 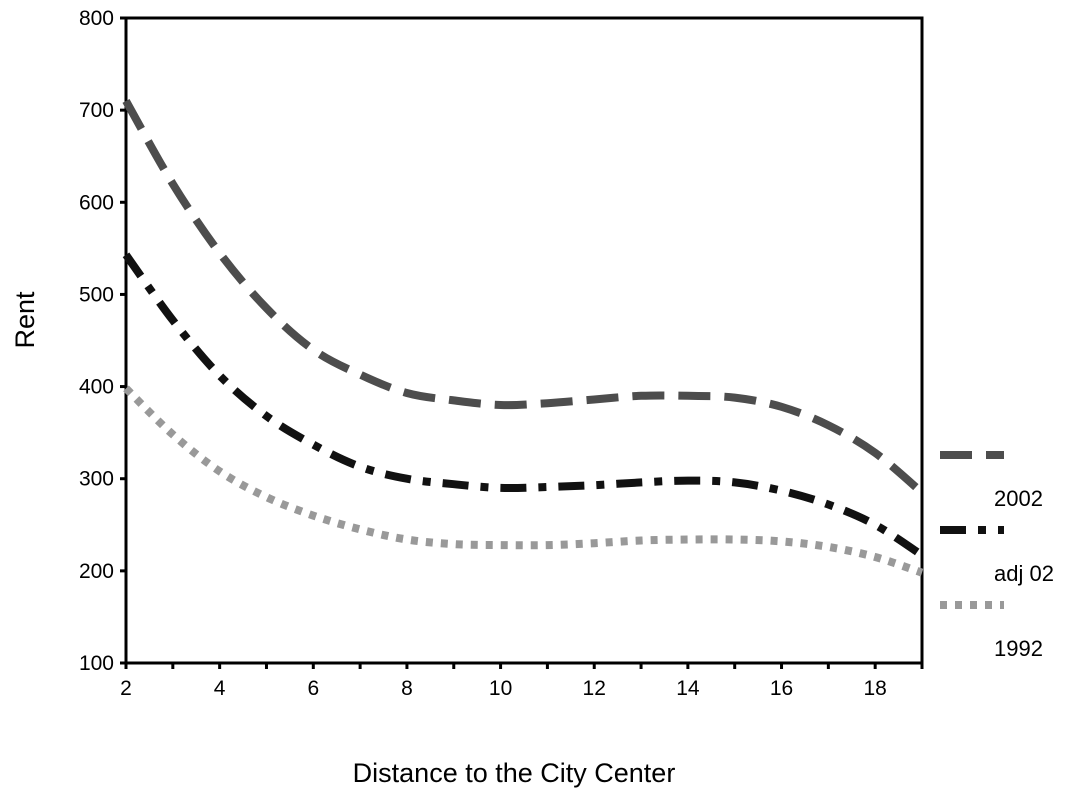 What do you see at coordinates (25, 320) in the screenshot?
I see `y-axis-title: Rent` at bounding box center [25, 320].